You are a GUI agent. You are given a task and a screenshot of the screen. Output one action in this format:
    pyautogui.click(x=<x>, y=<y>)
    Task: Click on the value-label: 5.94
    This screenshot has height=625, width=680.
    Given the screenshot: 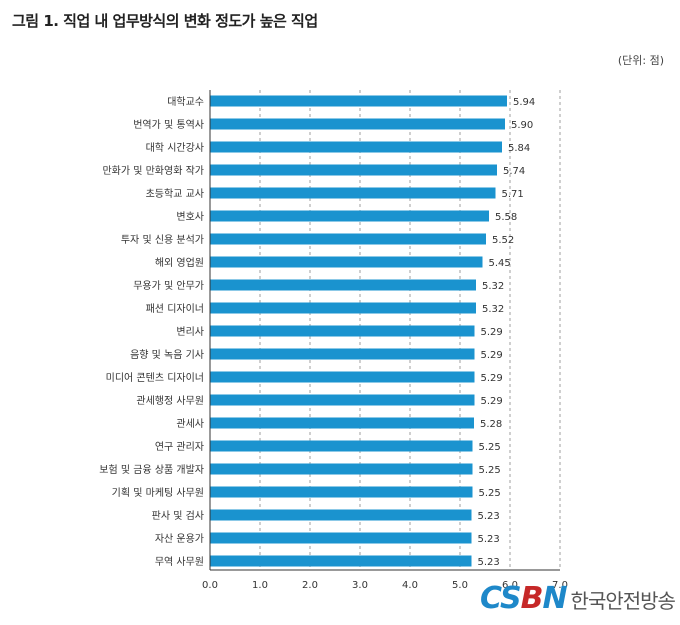 What is the action you would take?
    pyautogui.click(x=524, y=102)
    